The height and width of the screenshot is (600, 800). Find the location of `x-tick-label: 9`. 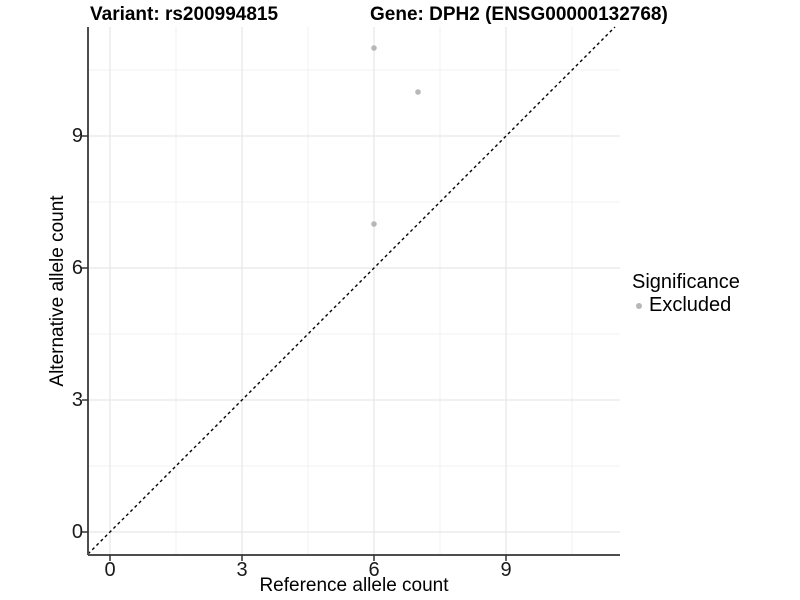

x-tick-label: 9 is located at coordinates (506, 570).